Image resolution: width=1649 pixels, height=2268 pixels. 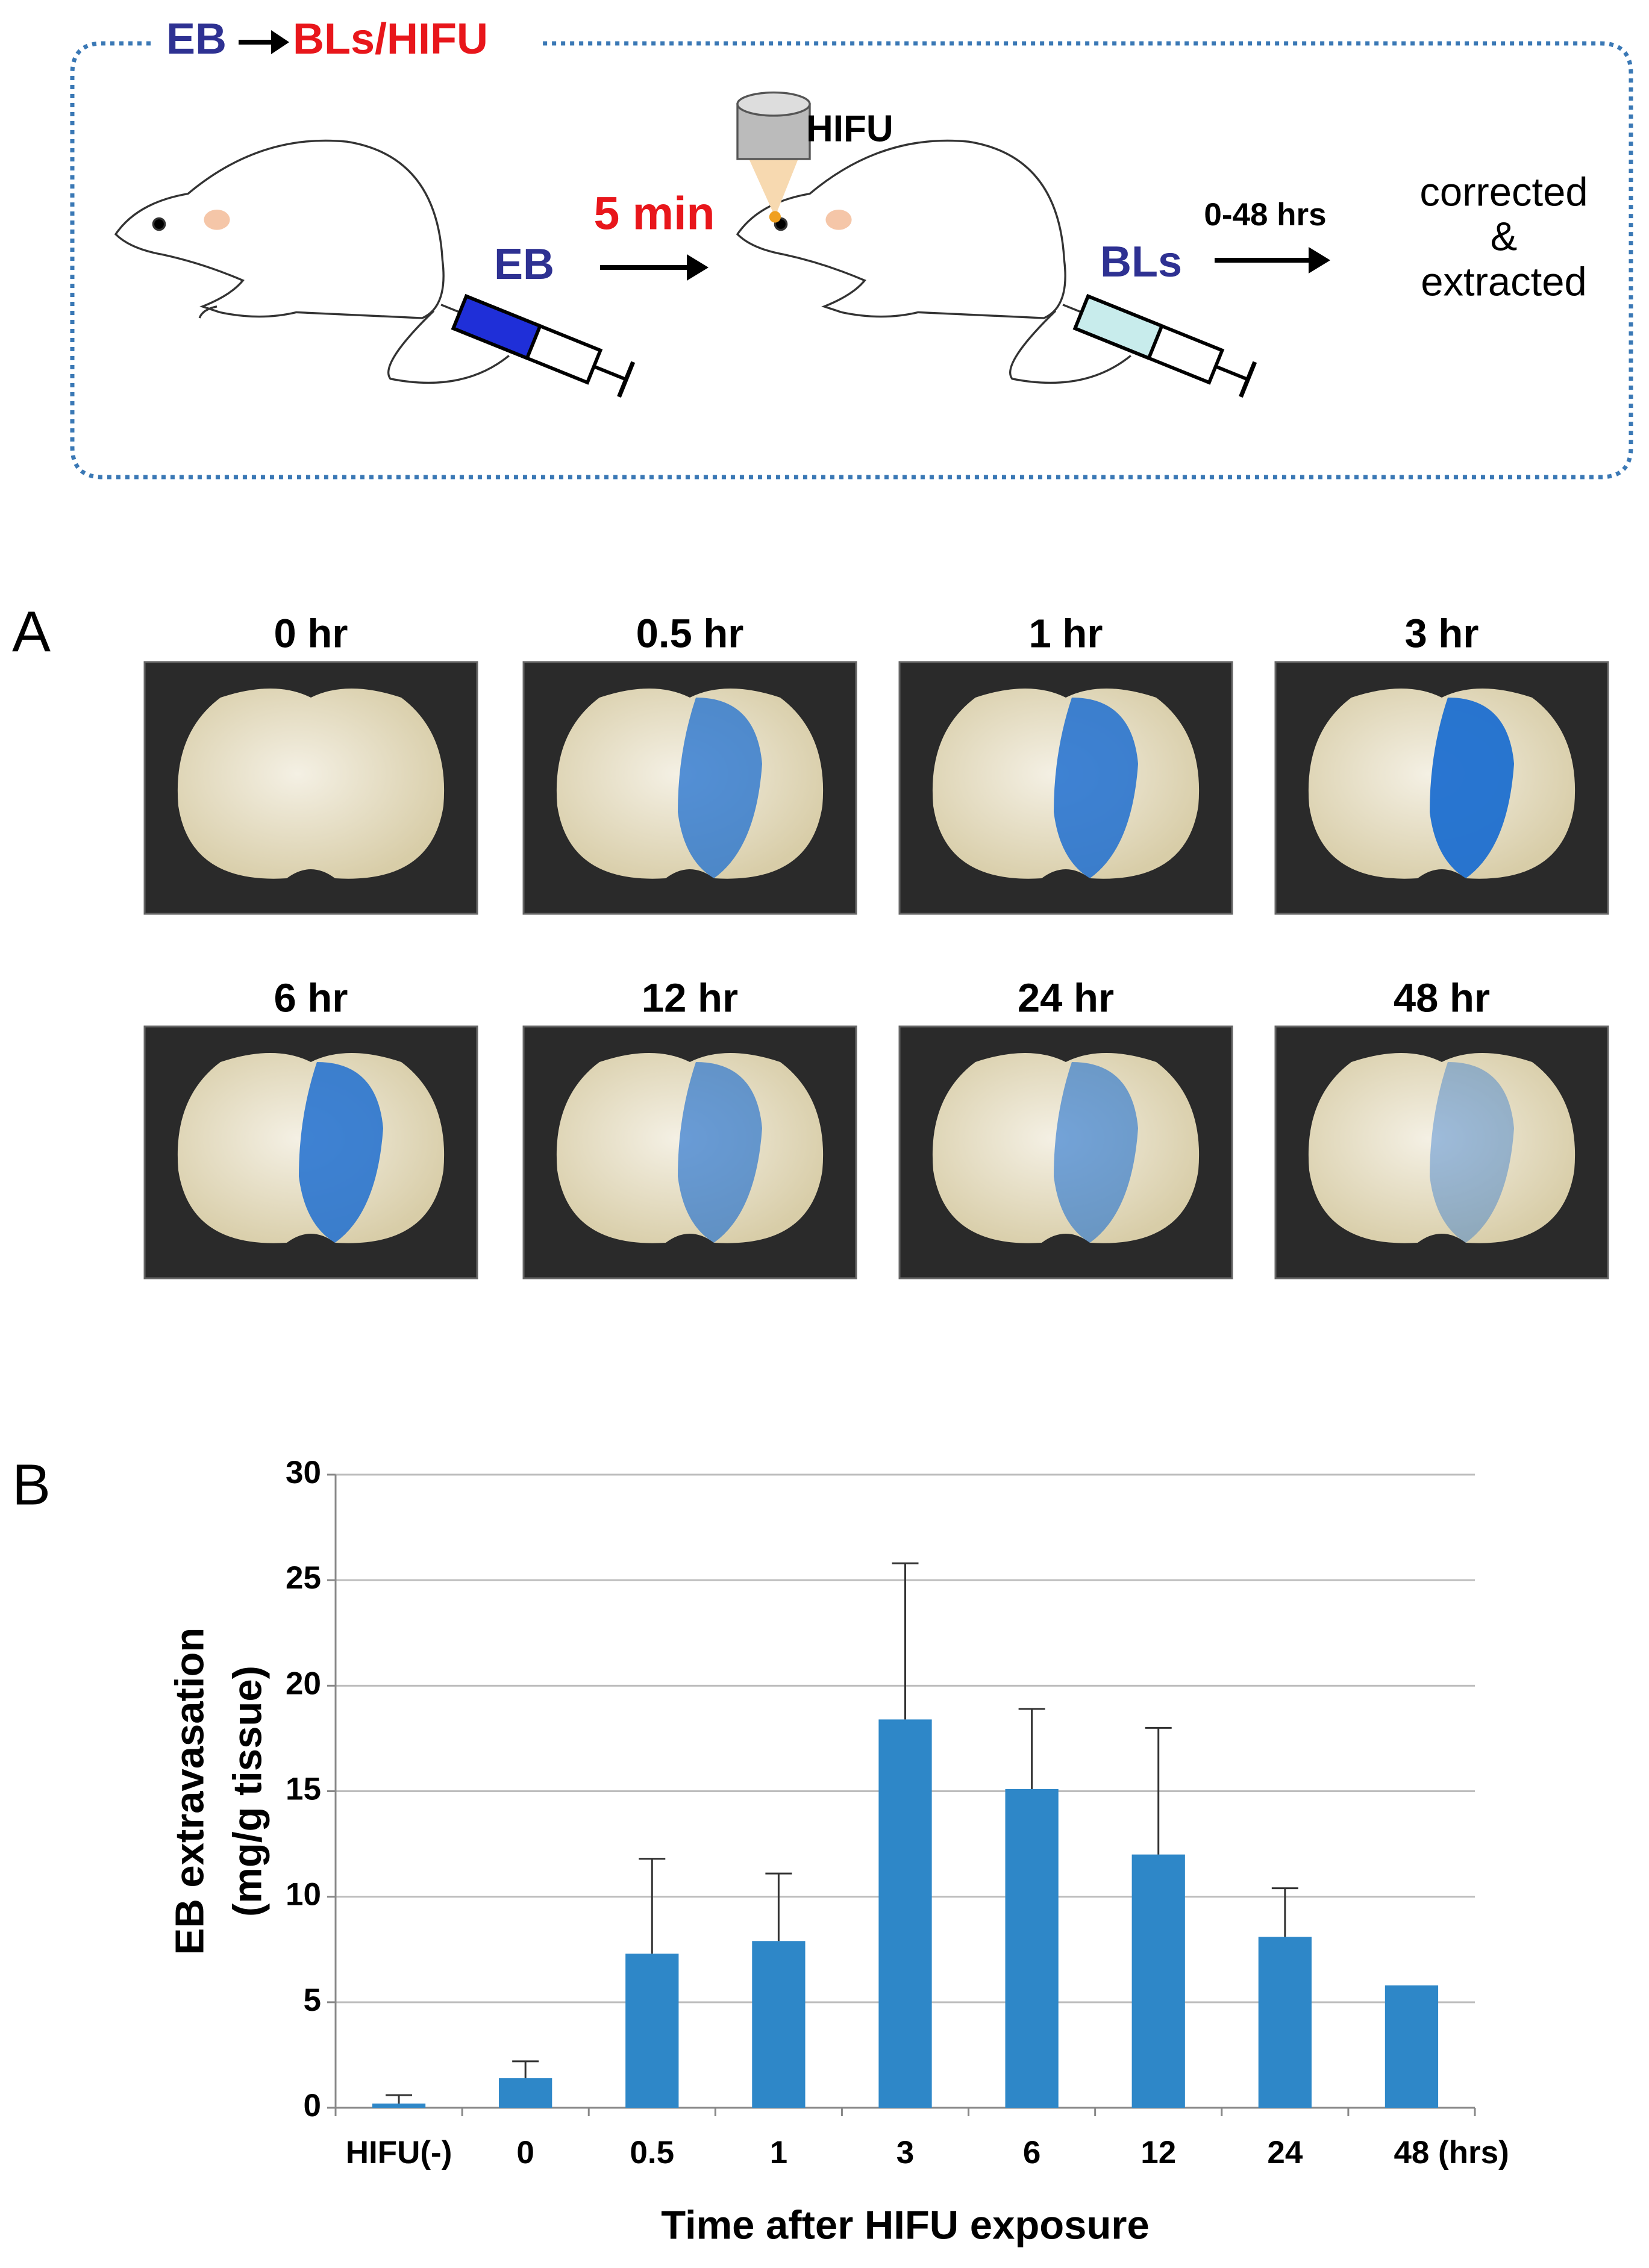 I want to click on injection-2-label: BLs, so click(x=1141, y=262).